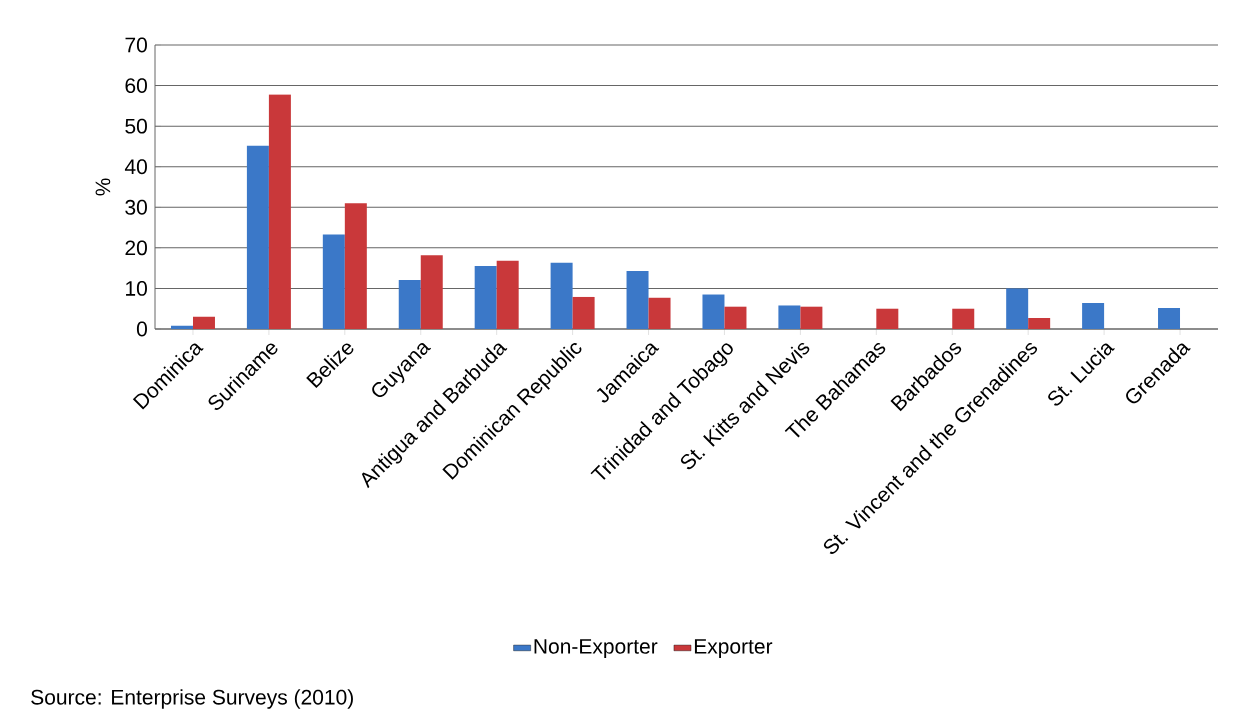  What do you see at coordinates (141, 329) in the screenshot?
I see `y-tick-label: 0` at bounding box center [141, 329].